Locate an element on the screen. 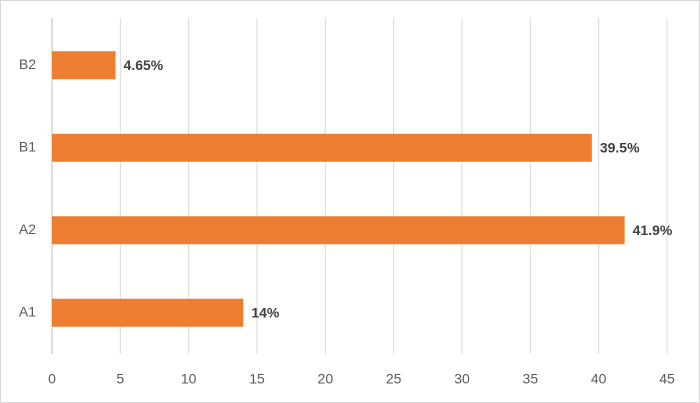  y-tick-label: A1 is located at coordinates (27, 311).